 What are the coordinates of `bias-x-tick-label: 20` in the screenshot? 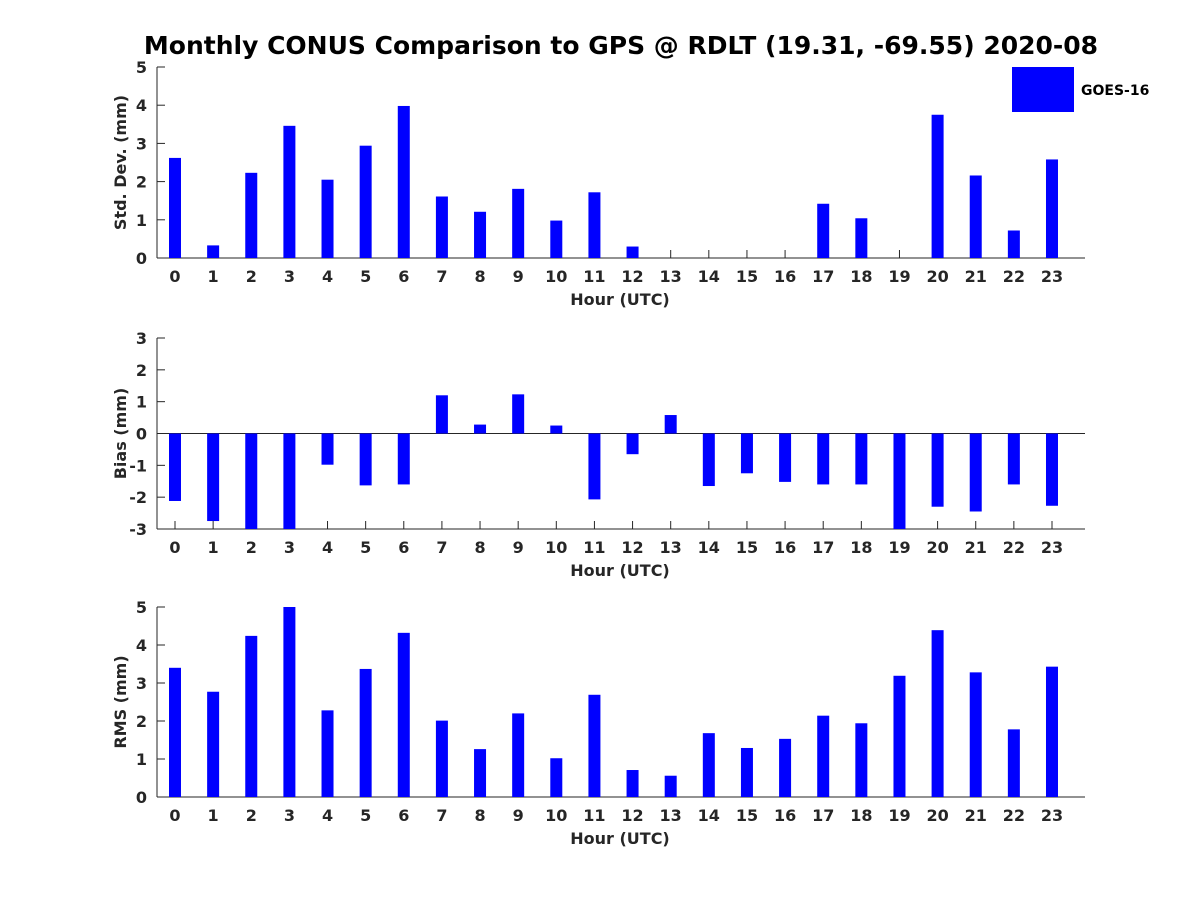 It's located at (937, 547).